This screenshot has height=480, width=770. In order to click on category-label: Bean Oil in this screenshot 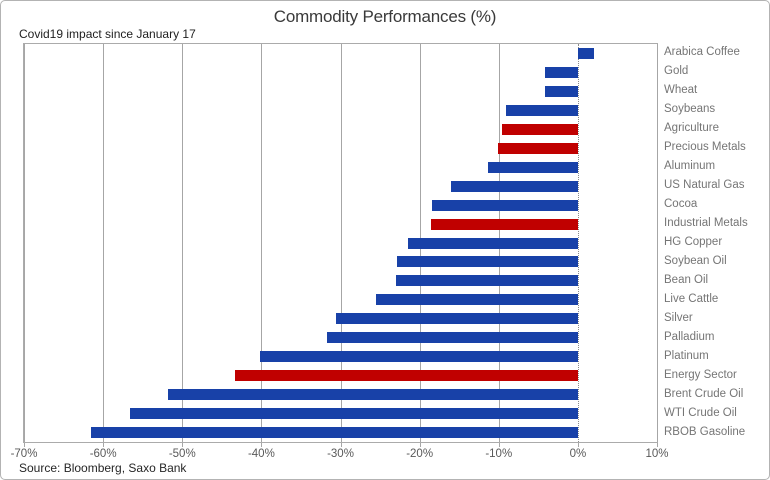, I will do `click(686, 279)`.